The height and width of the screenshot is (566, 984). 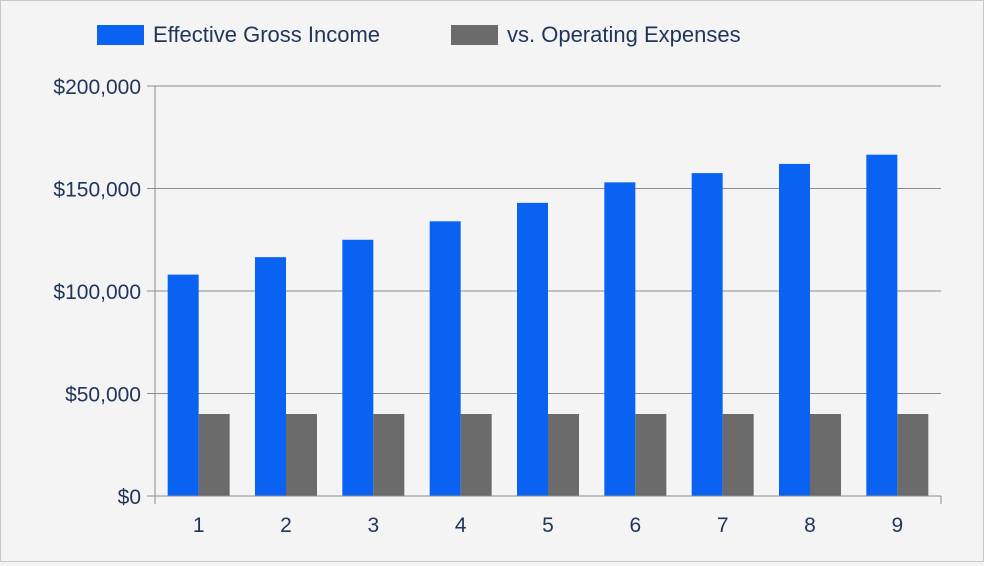 What do you see at coordinates (624, 34) in the screenshot?
I see `legend-label-2: vs. Operating Expenses` at bounding box center [624, 34].